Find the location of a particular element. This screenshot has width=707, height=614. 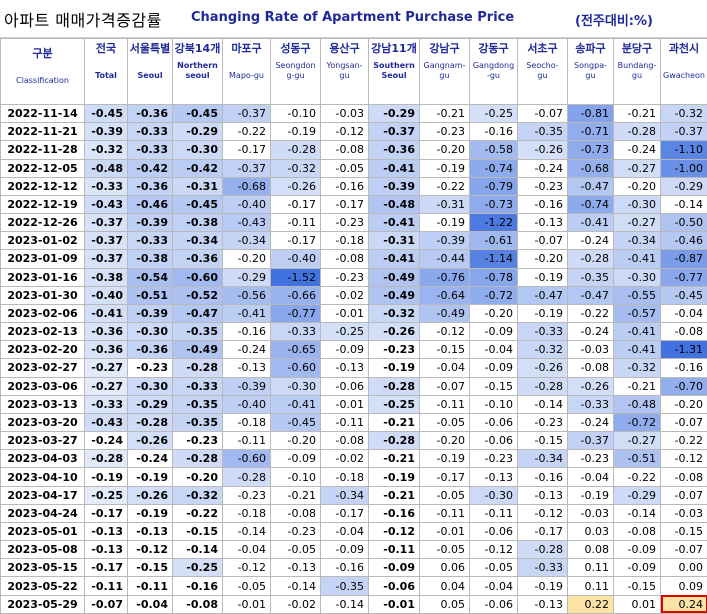

cell-southern-seoul: -0.49 is located at coordinates (394, 277).